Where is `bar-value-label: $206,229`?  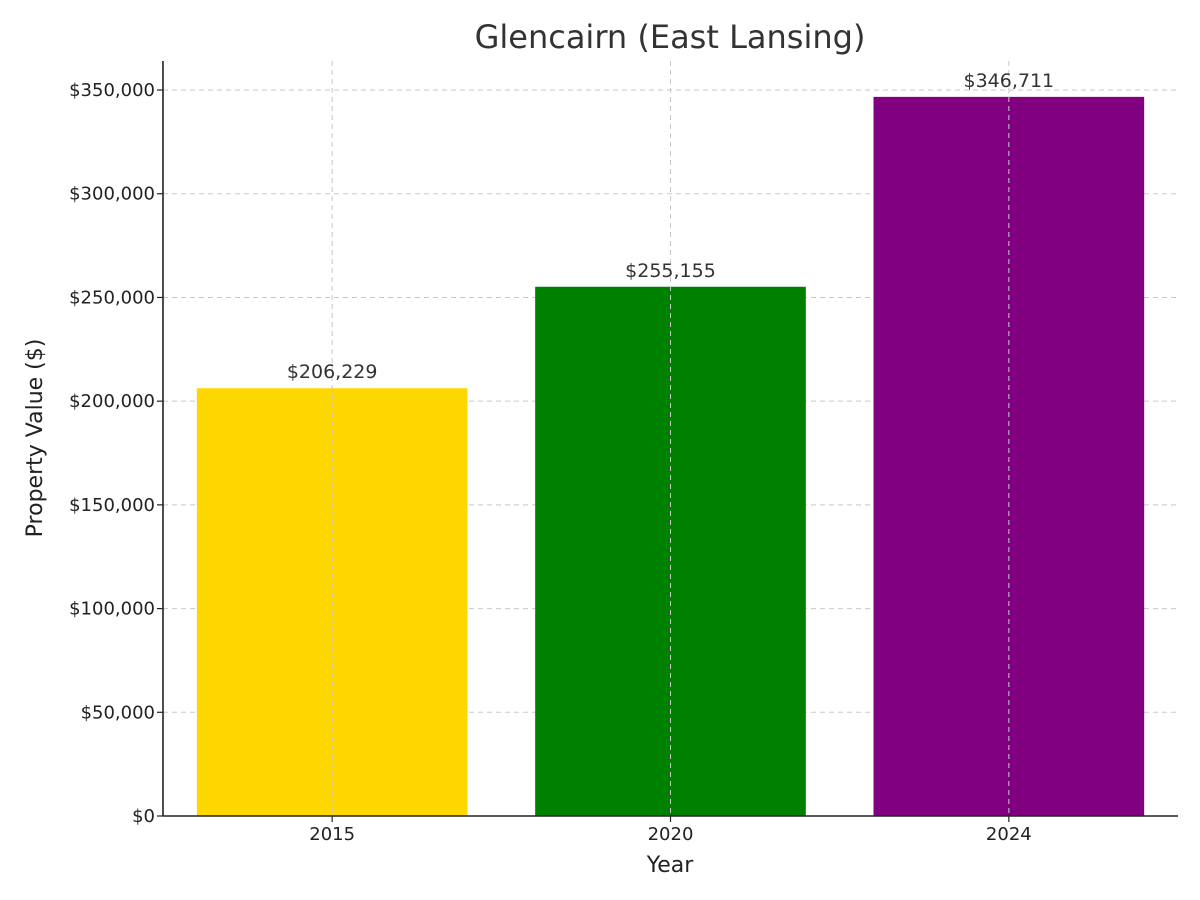 bar-value-label: $206,229 is located at coordinates (332, 372).